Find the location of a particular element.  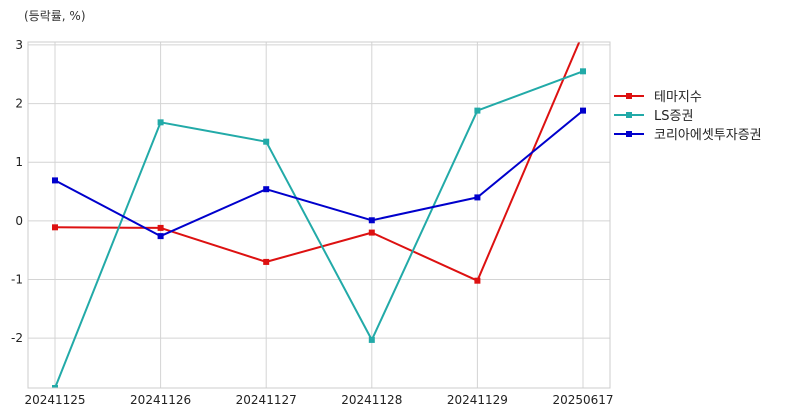

y-tick-label: 0 is located at coordinates (19, 221).